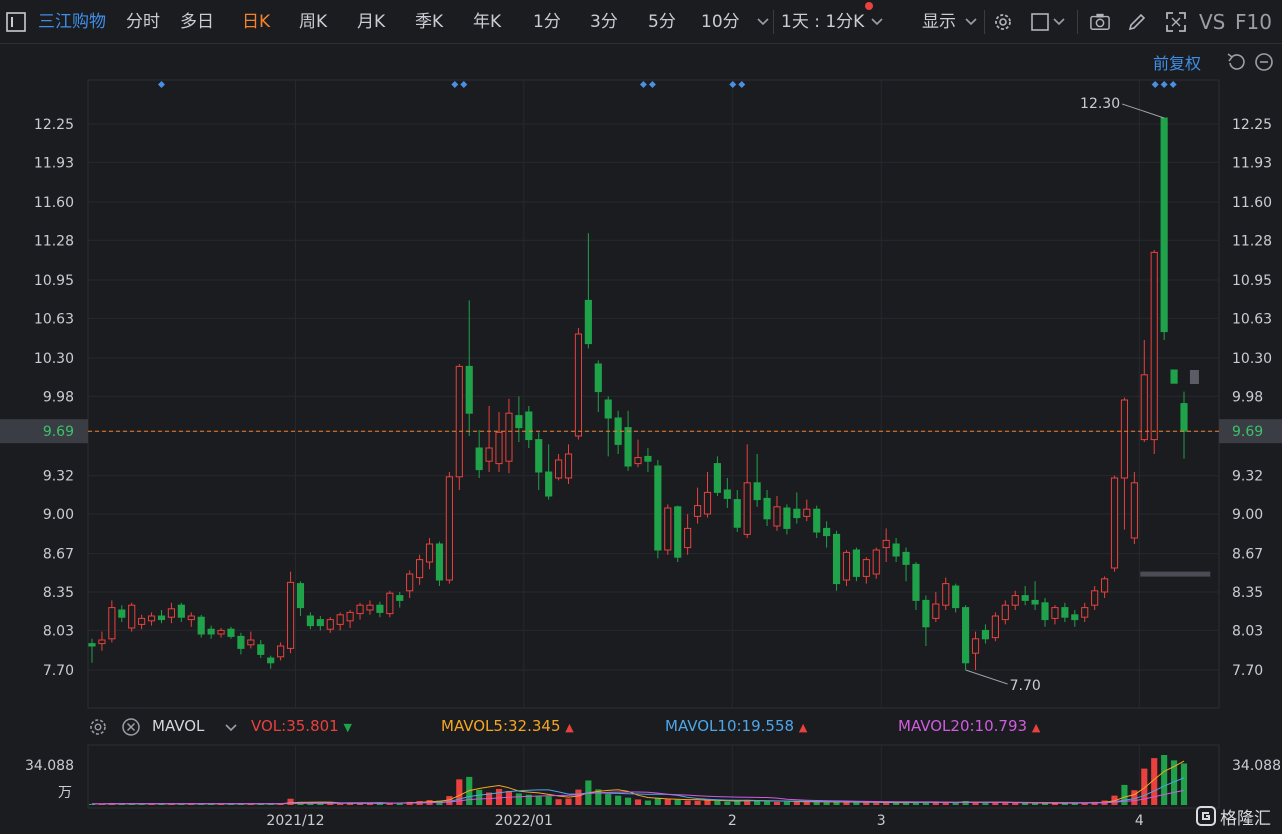  What do you see at coordinates (1177, 63) in the screenshot?
I see `price-adjust-toggle: 前复权` at bounding box center [1177, 63].